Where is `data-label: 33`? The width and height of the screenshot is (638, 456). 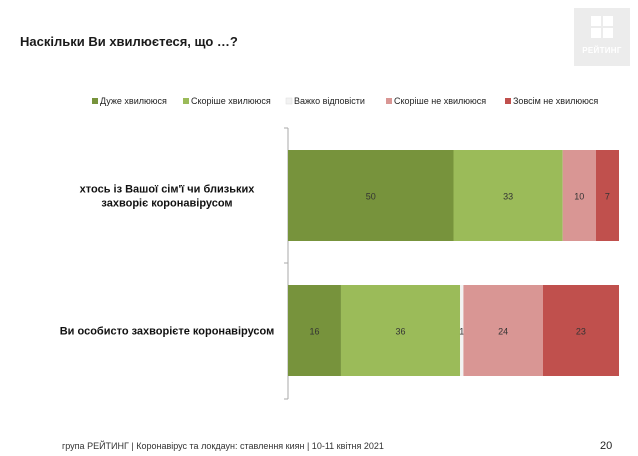 data-label: 33 is located at coordinates (508, 197).